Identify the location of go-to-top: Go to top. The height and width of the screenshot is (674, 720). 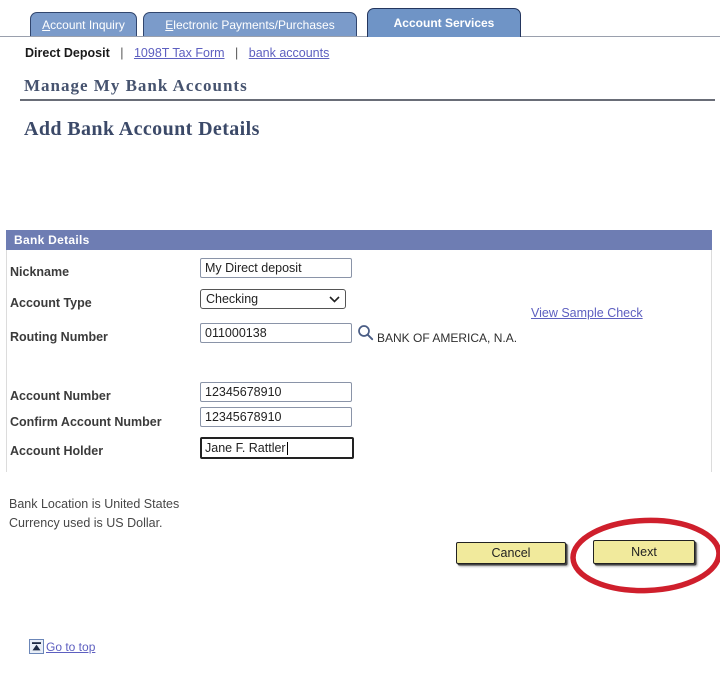
(62, 646).